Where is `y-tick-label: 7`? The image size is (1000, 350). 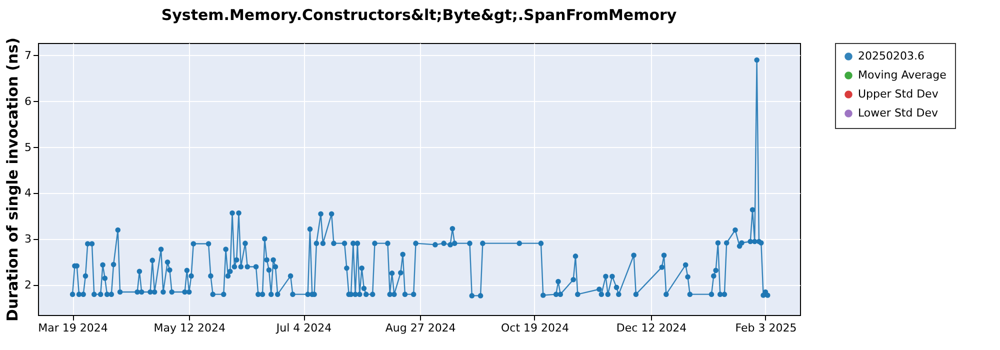 y-tick-label: 7 is located at coordinates (28, 55).